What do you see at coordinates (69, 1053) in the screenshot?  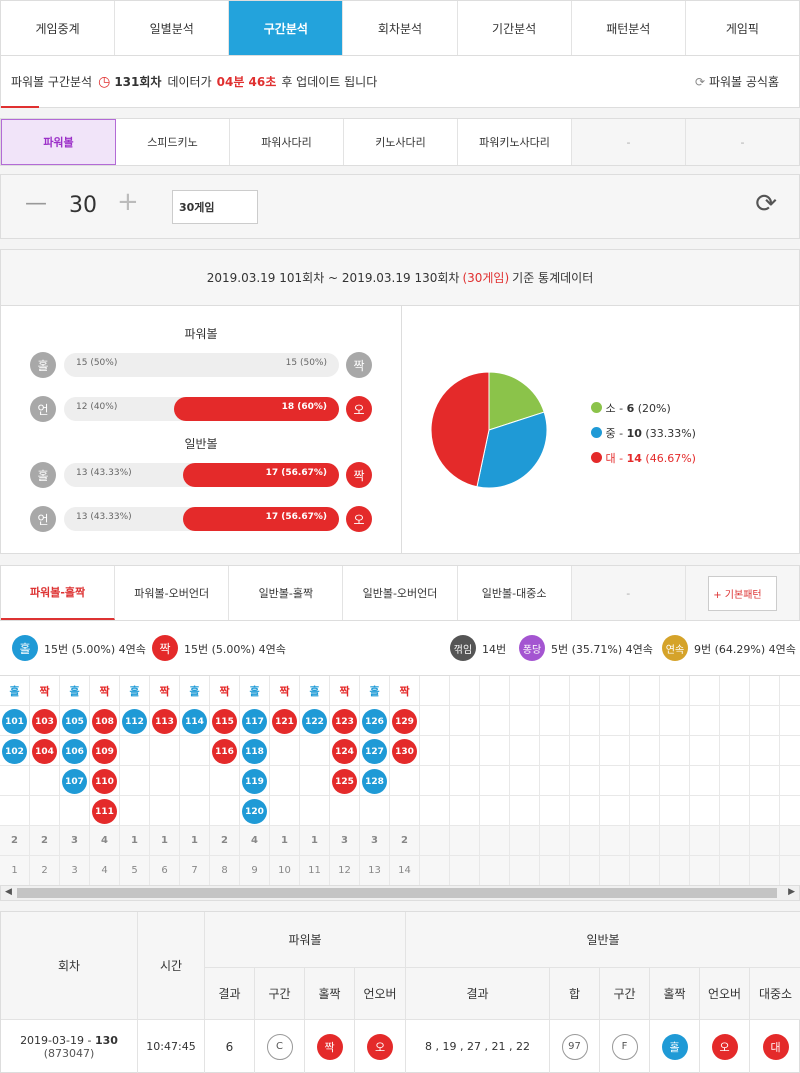 I see `td-round-id: (873047)` at bounding box center [69, 1053].